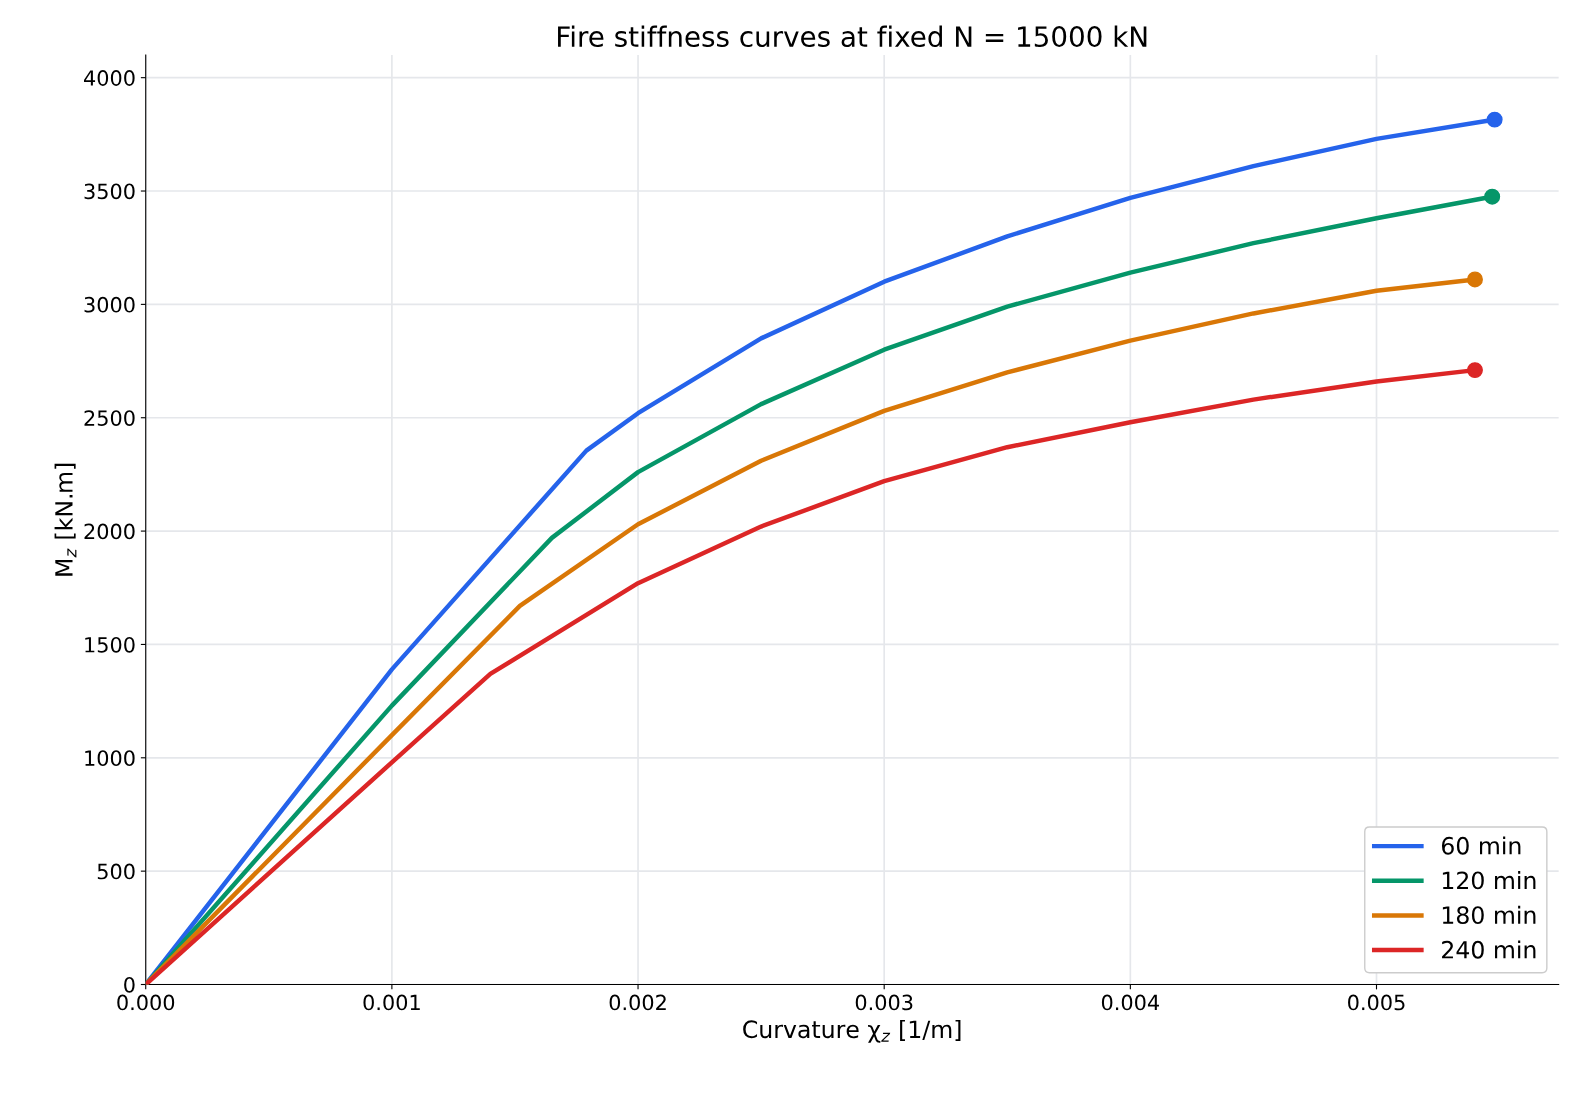 Image resolution: width=1584 pixels, height=1100 pixels. I want to click on y-tick-label: 1500, so click(110, 644).